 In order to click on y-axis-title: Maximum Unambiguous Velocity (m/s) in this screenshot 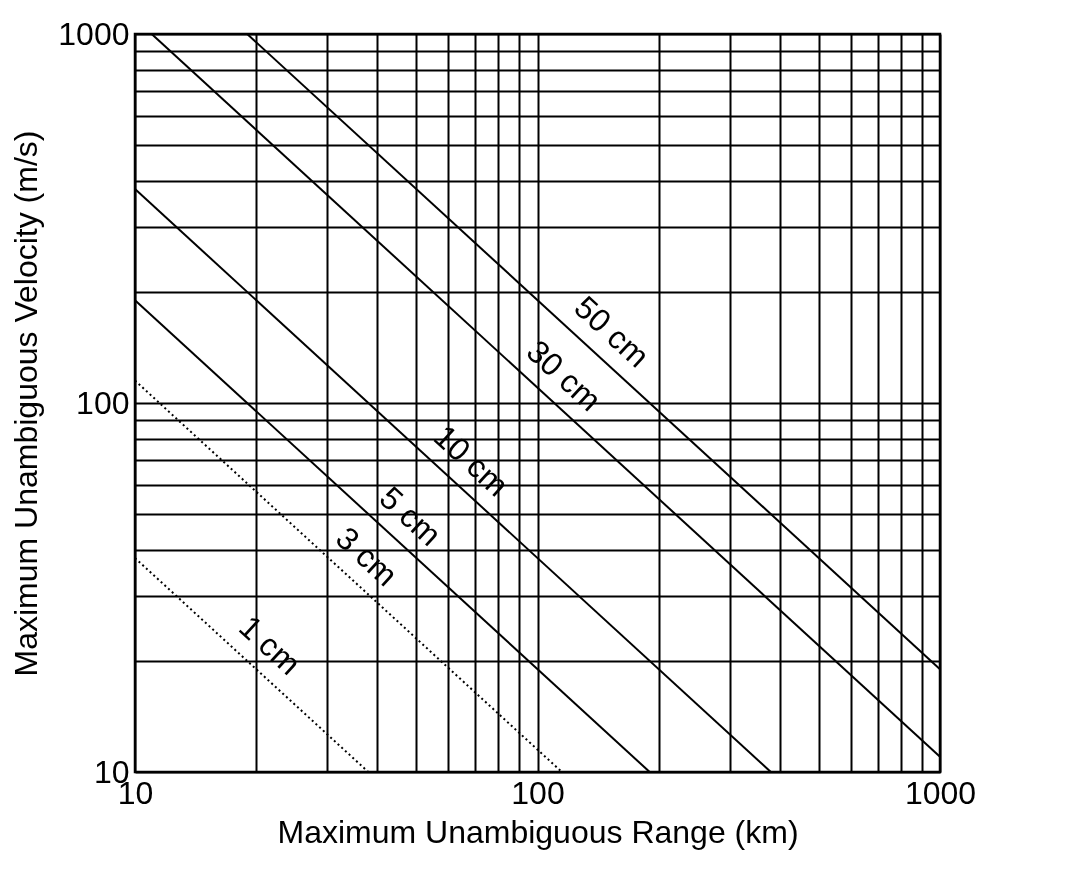, I will do `click(26, 403)`.